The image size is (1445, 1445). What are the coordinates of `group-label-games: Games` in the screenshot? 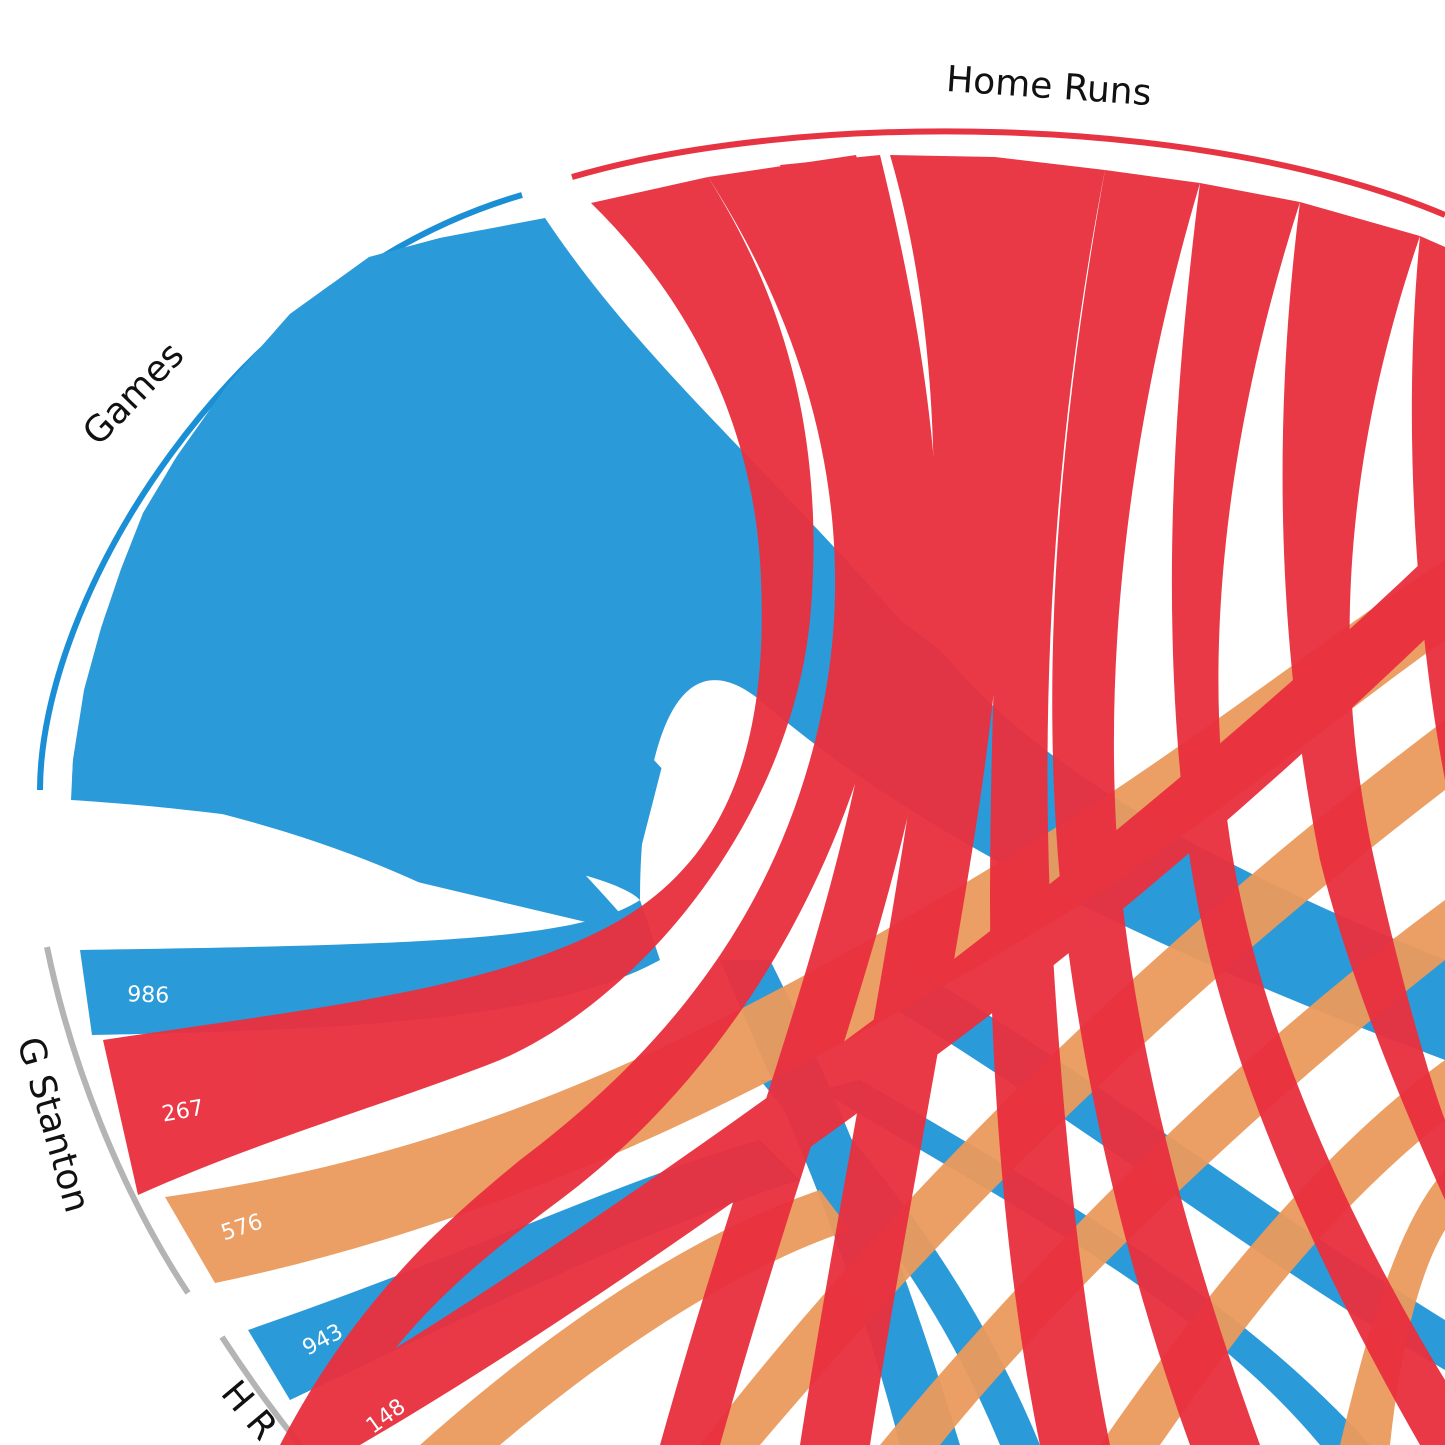 It's located at (133, 393).